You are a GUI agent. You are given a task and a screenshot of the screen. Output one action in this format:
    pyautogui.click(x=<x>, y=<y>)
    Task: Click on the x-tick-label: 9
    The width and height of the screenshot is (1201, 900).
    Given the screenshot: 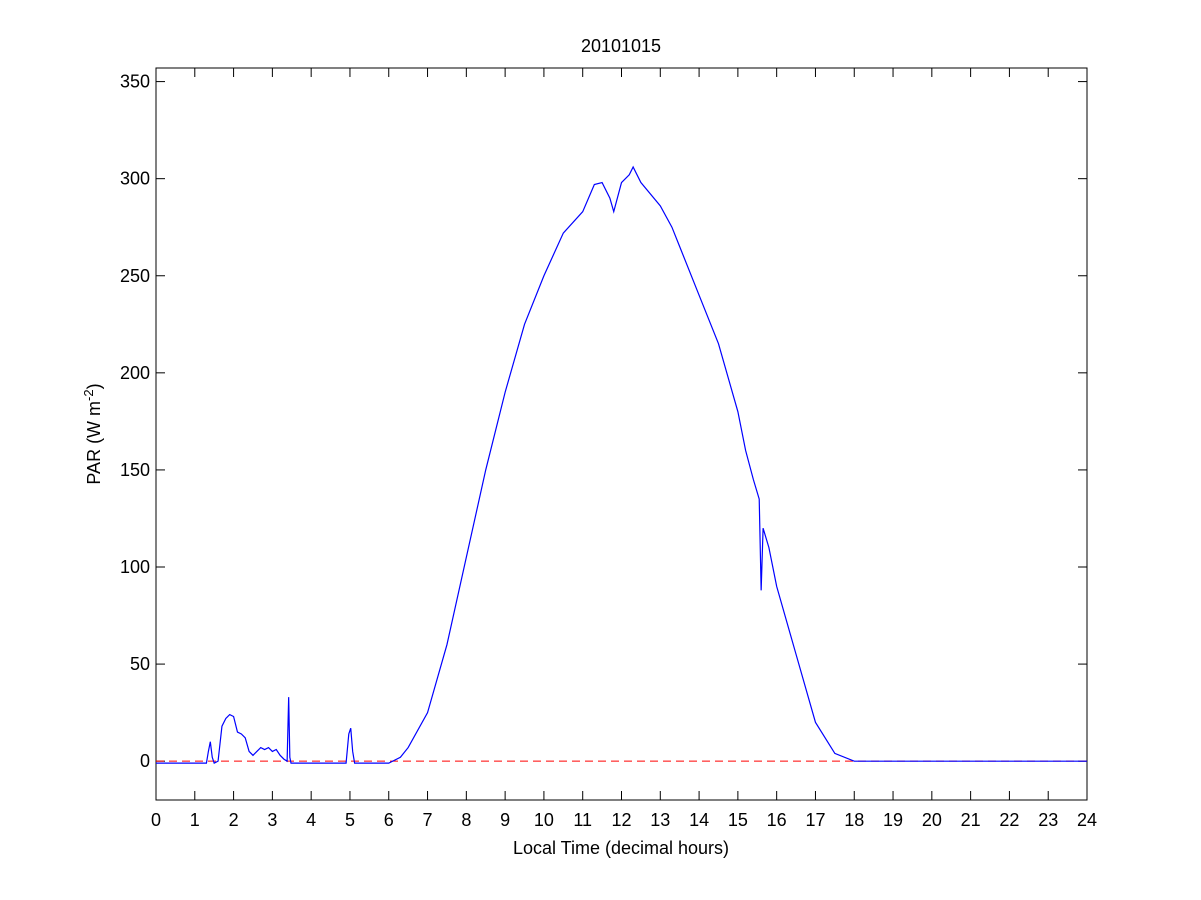 What is the action you would take?
    pyautogui.click(x=505, y=820)
    